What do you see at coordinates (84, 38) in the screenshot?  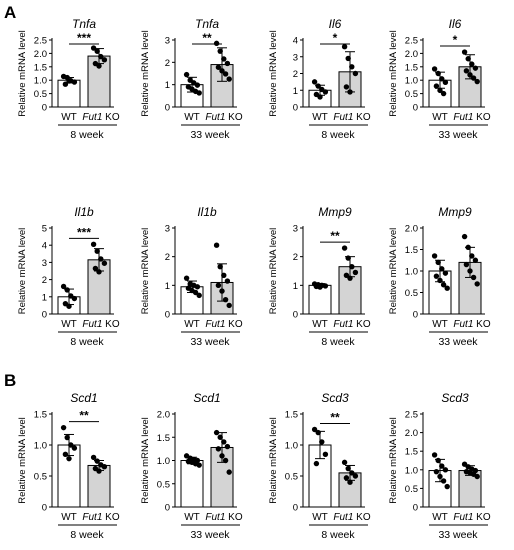 I see `significance-label: ***` at bounding box center [84, 38].